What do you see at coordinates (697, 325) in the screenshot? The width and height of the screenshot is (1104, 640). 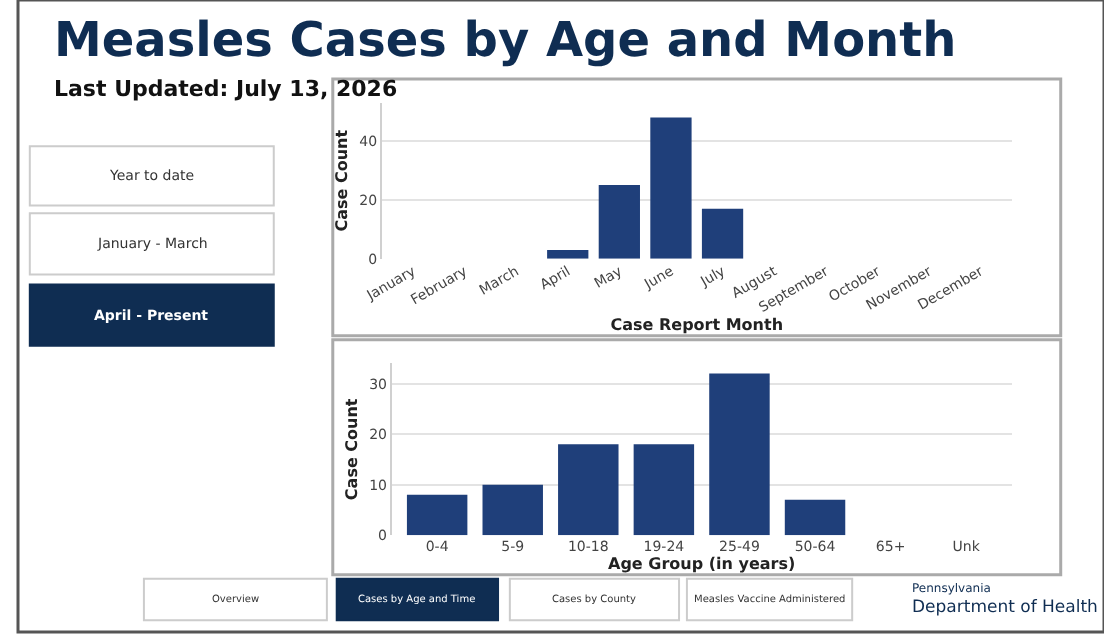 I see `x-axis-title: Case Report Month` at bounding box center [697, 325].